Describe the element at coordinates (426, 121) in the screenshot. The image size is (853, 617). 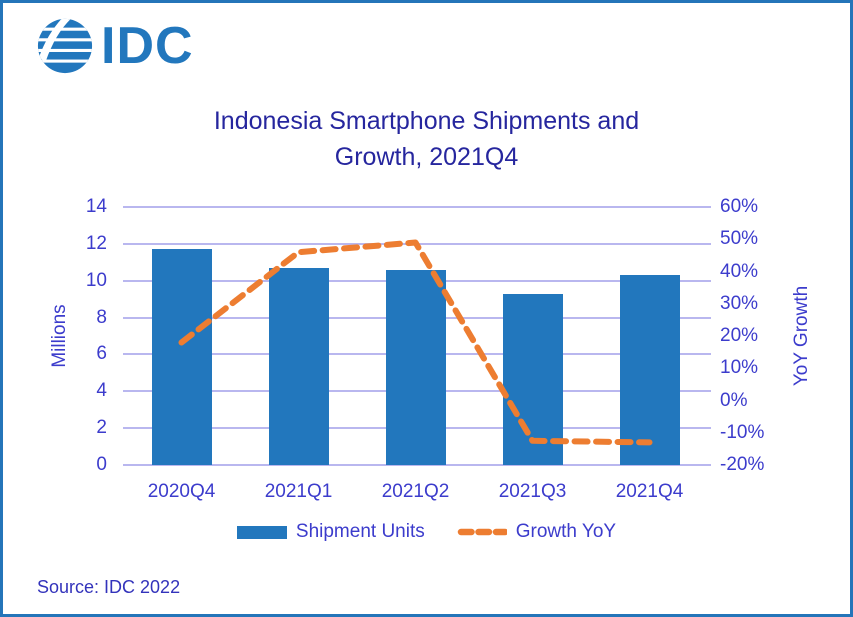
I see `chart-title-line1: Indonesia Smartphone Shipments and` at that location.